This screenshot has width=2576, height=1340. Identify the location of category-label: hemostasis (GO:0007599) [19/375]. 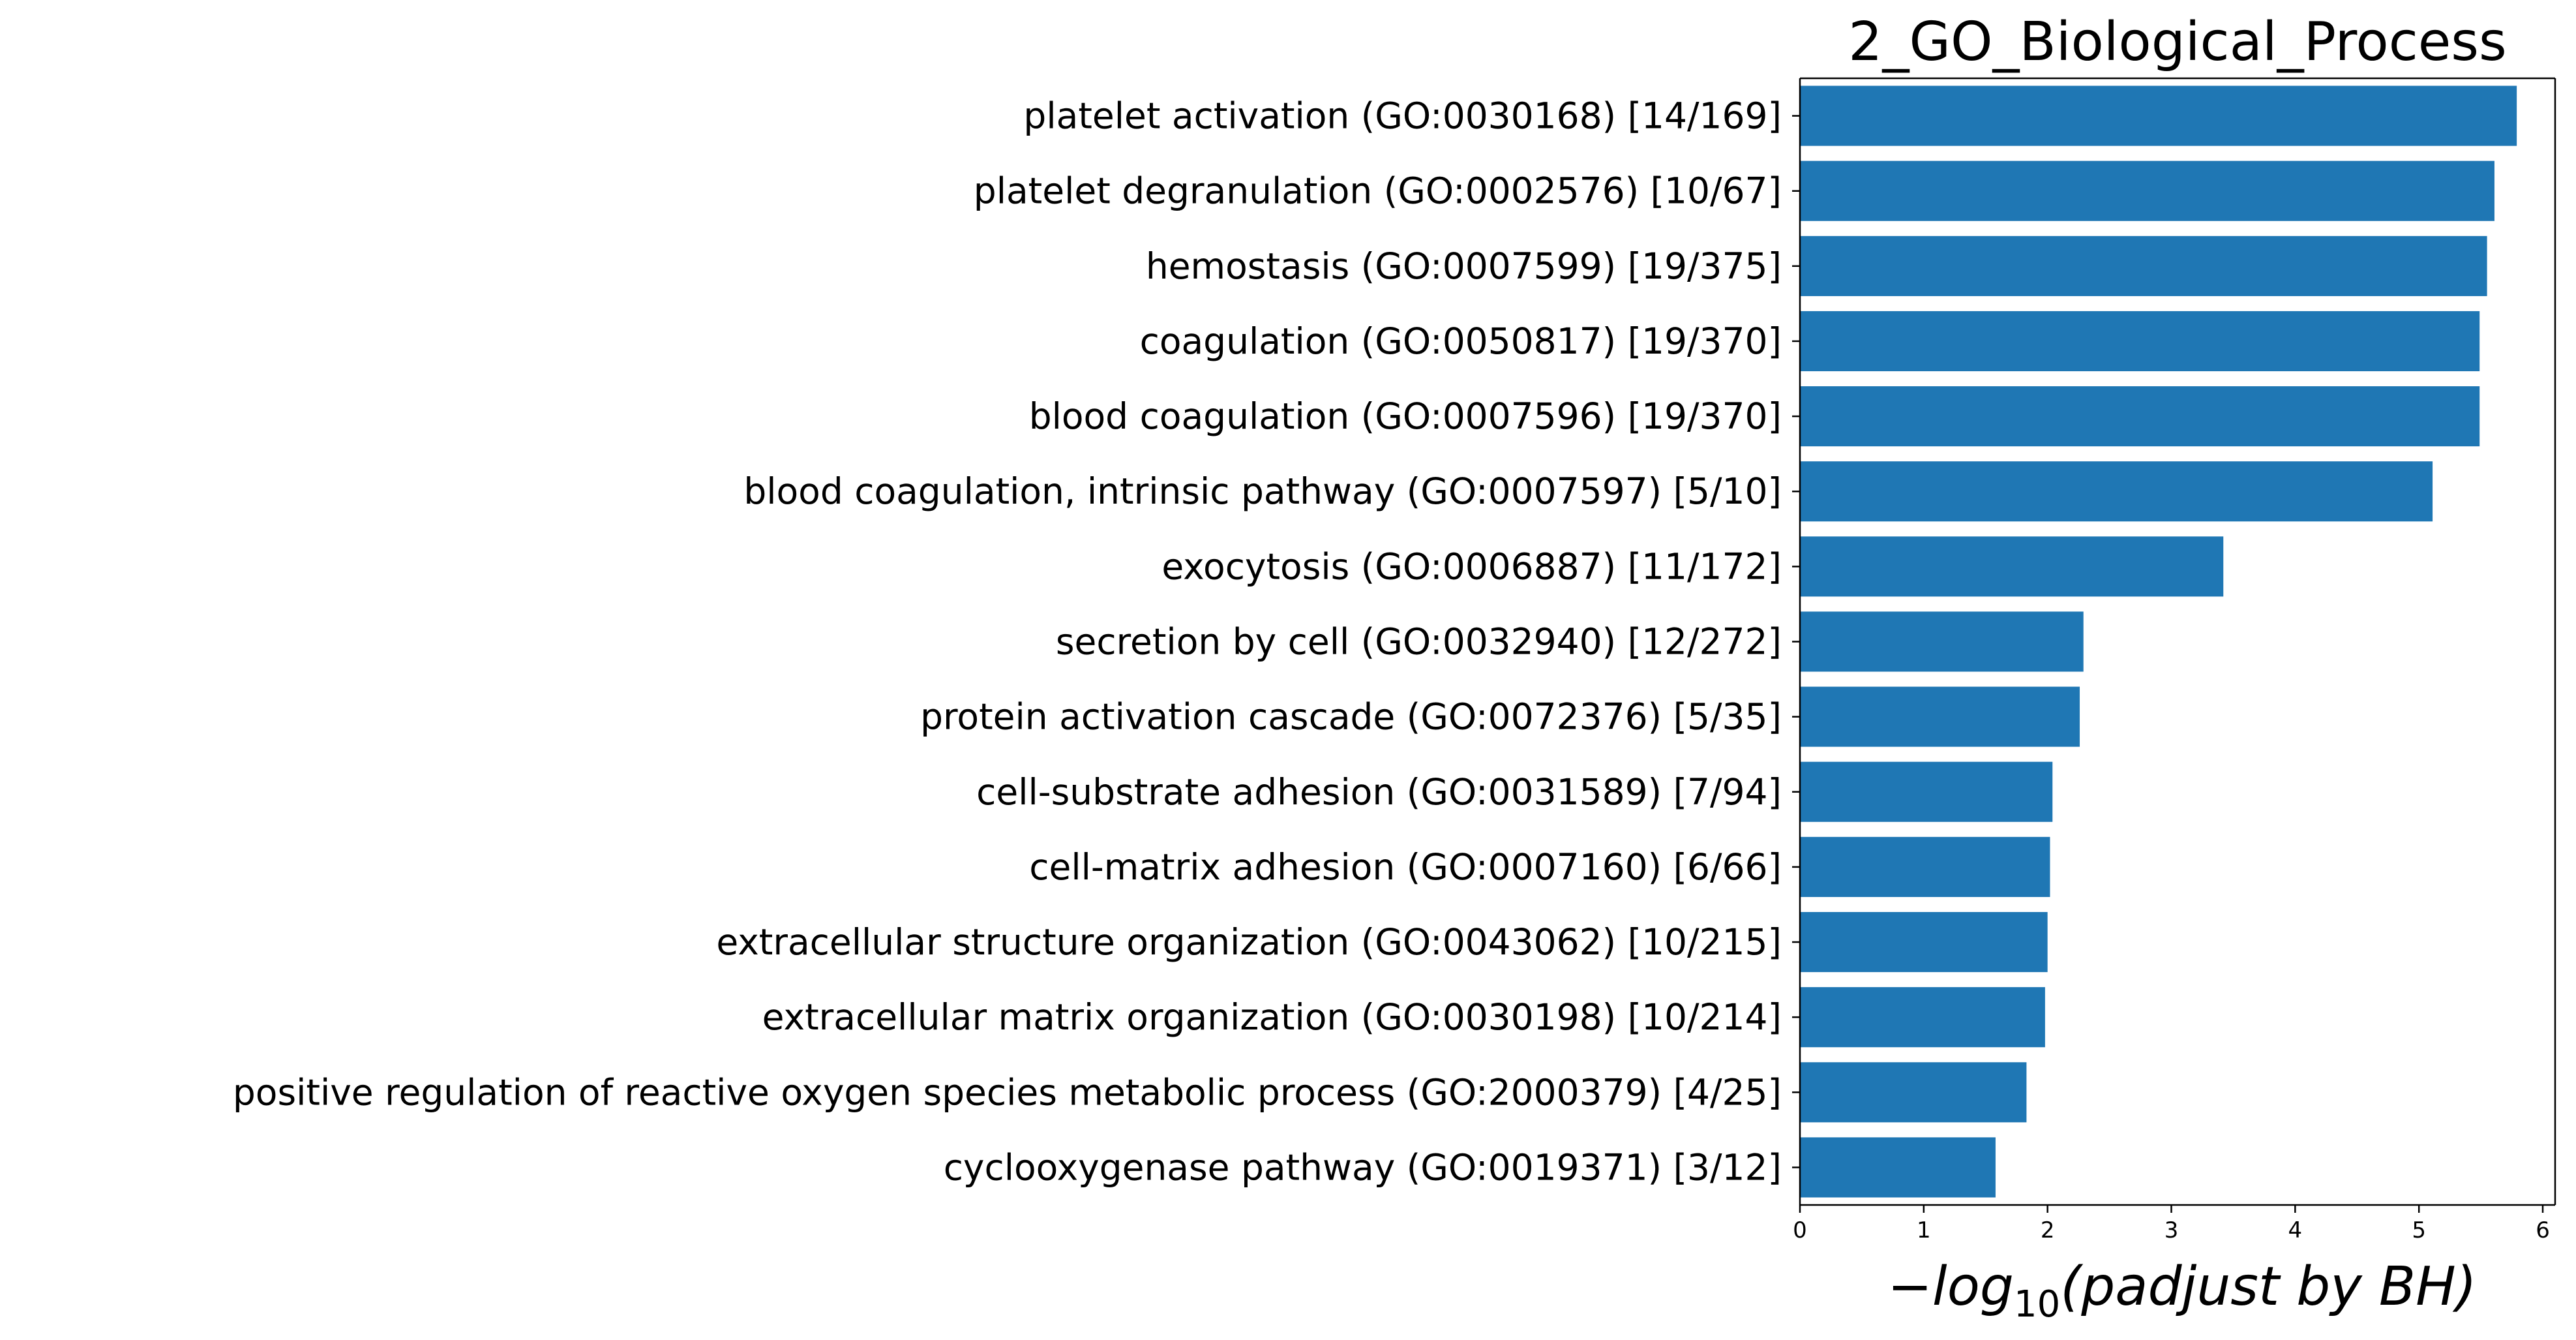
(1464, 266).